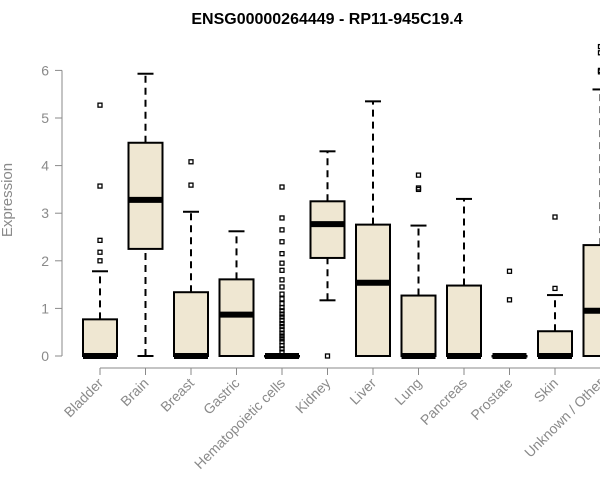 The image size is (600, 500). Describe the element at coordinates (134, 392) in the screenshot. I see `x-tick-label: Brain` at that location.